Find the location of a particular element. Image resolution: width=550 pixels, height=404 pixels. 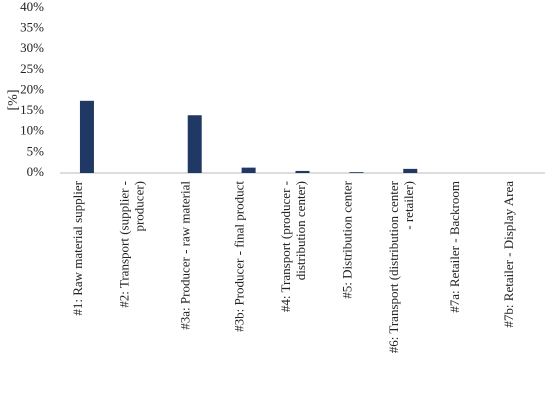

y-tick-label: 40% is located at coordinates (32, 7).